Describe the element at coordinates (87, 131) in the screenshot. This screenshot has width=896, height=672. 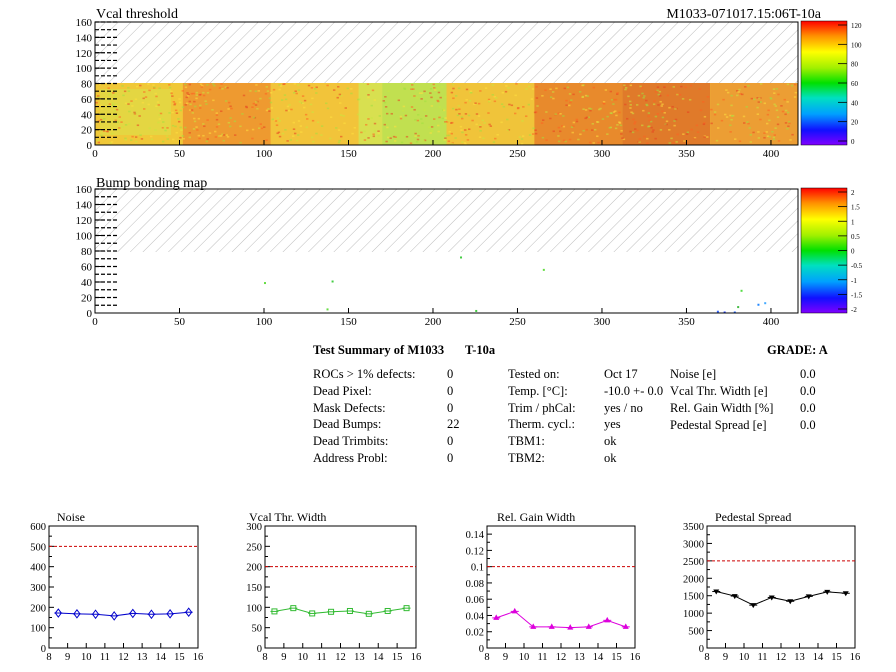
I see `y-tick-label: 20` at that location.